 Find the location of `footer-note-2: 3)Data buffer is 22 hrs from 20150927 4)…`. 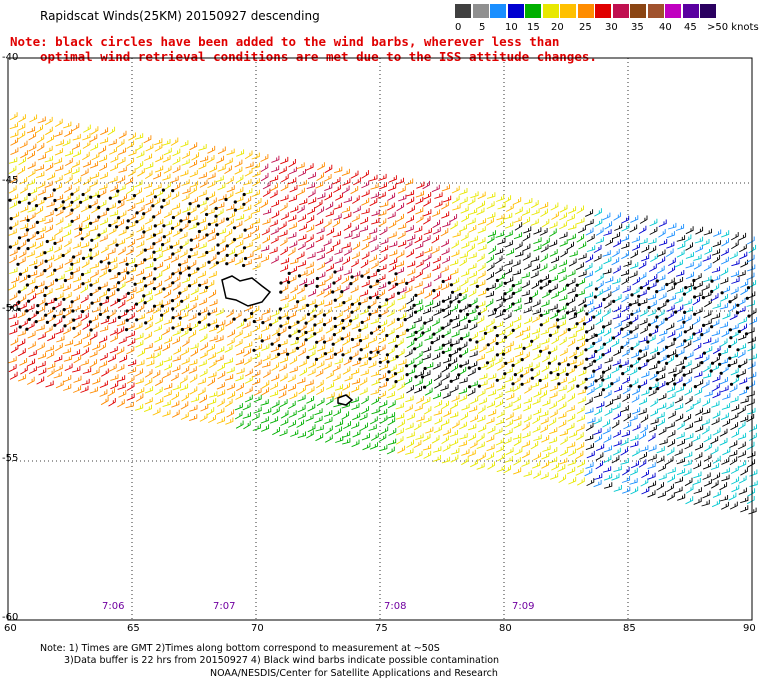

footer-note-2: 3)Data buffer is 22 hrs from 20150927 4)… is located at coordinates (282, 660).